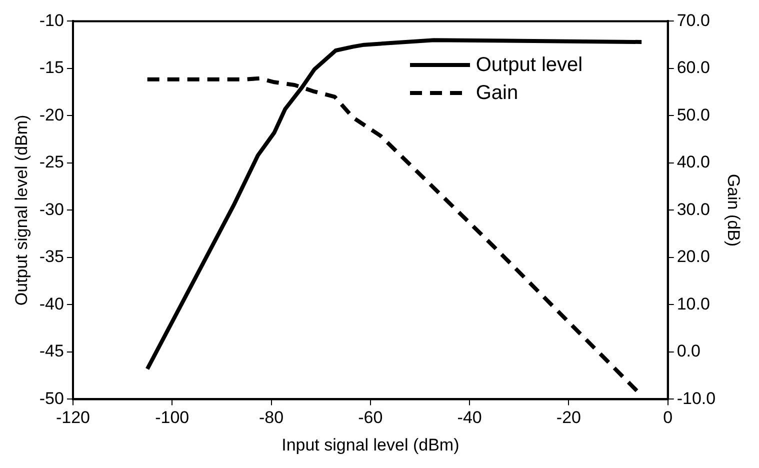 This screenshot has width=759, height=468. What do you see at coordinates (51, 304) in the screenshot?
I see `y-tick-label: -40` at bounding box center [51, 304].